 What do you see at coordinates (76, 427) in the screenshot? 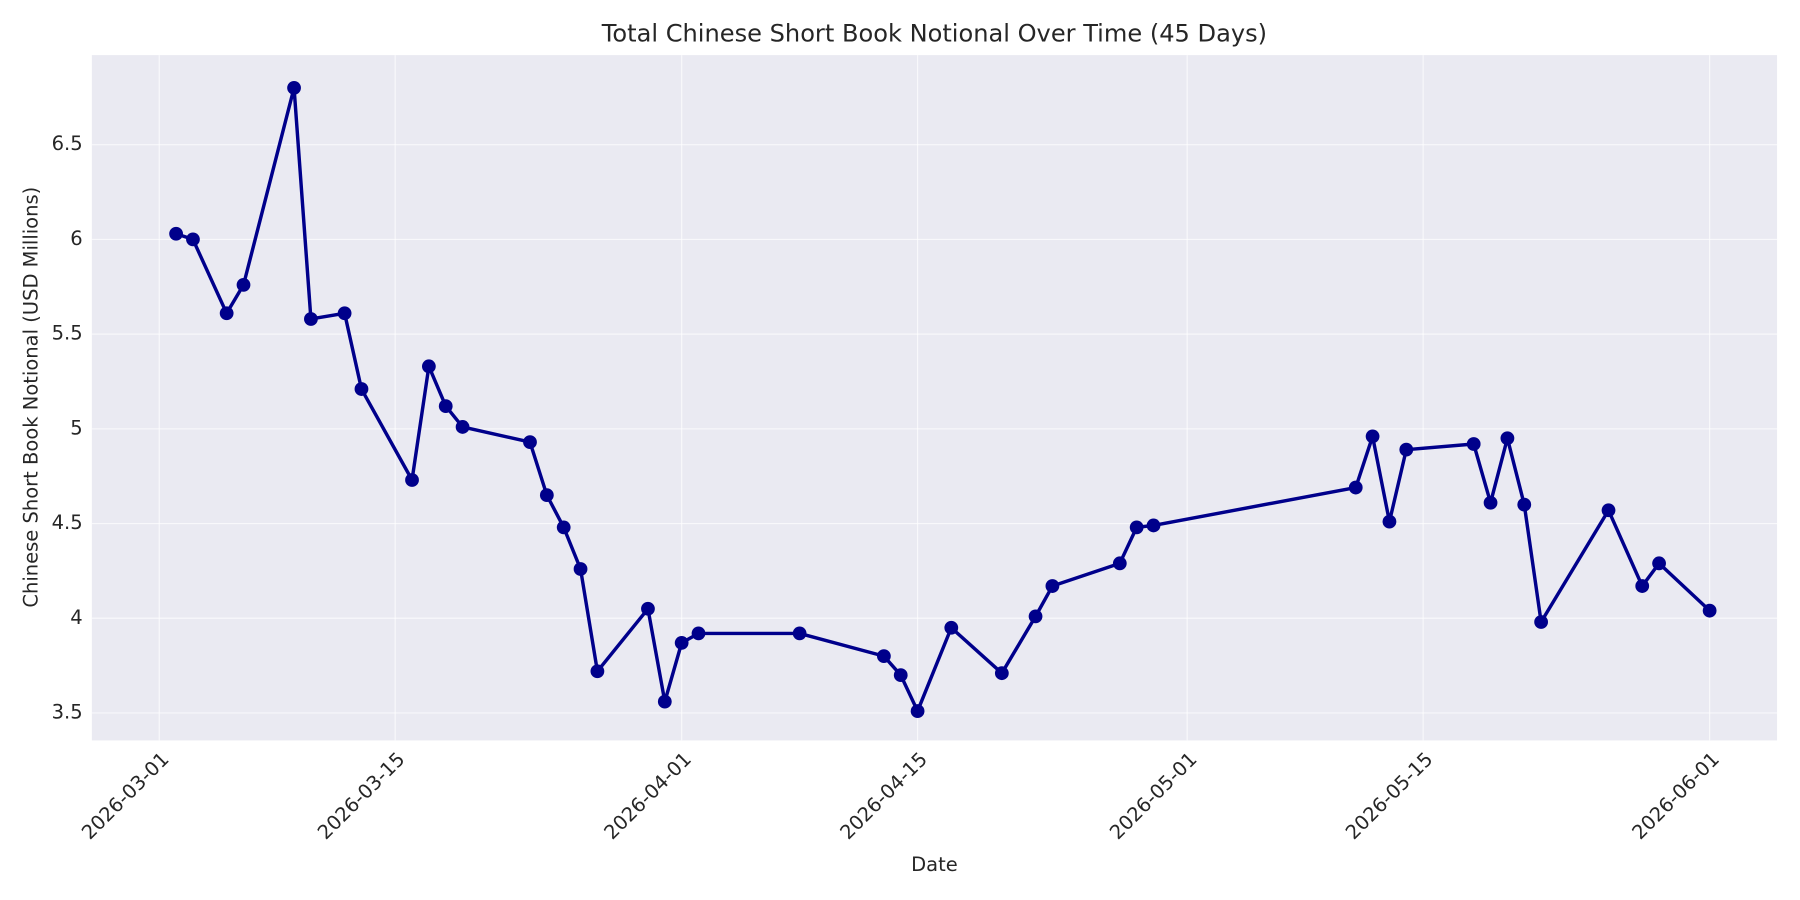
I see `y-tick-label: 5` at bounding box center [76, 427].